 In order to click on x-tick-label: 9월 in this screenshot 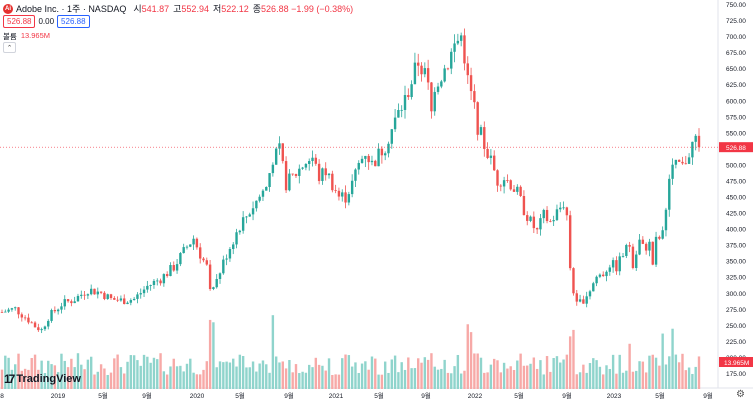, I will do `click(426, 395)`.